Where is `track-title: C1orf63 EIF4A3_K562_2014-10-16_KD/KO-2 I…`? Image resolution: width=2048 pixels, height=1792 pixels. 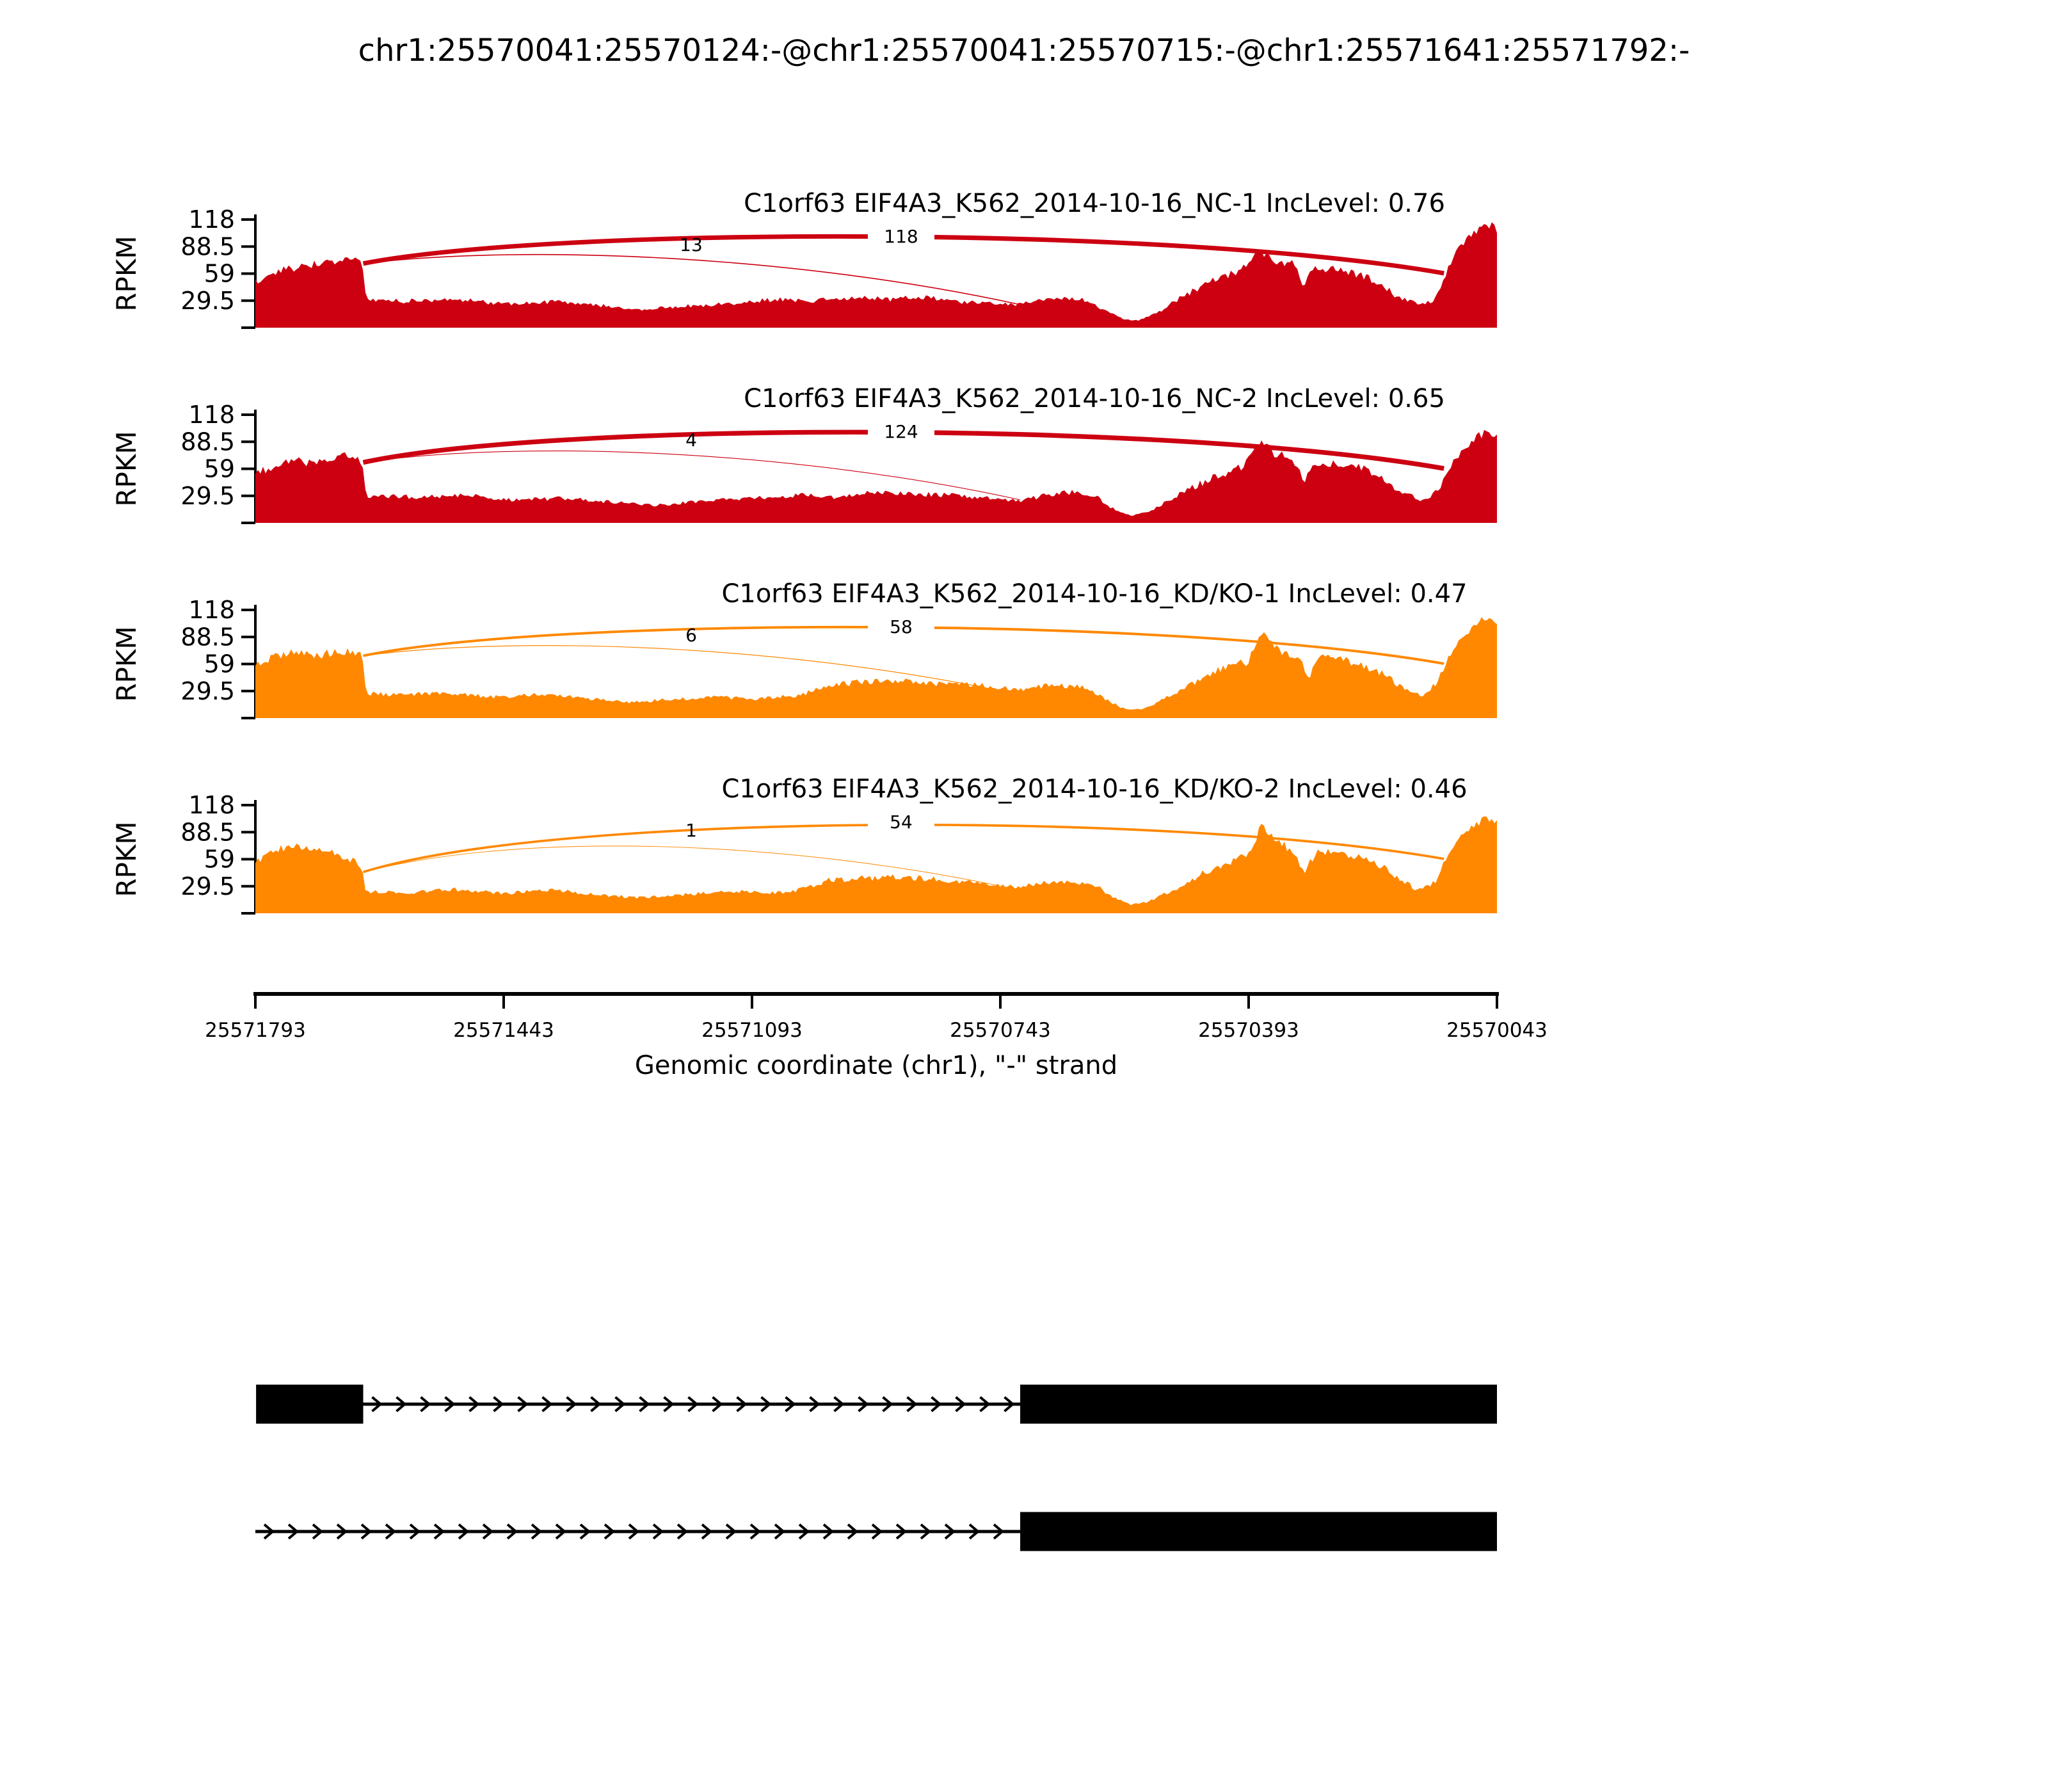
track-title: C1orf63 EIF4A3_K562_2014-10-16_KD/KO-2 I… is located at coordinates (1094, 789).